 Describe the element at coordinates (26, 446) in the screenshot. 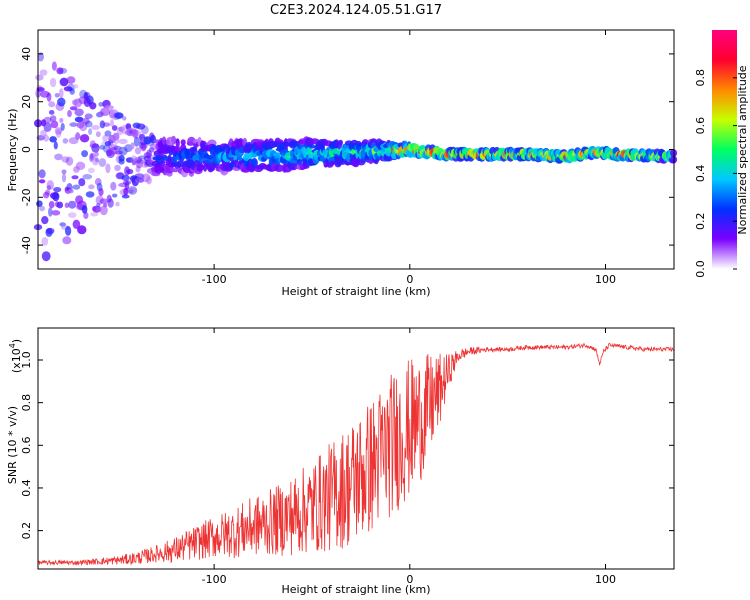

I see `snr-y-tick-label: 0.6` at that location.